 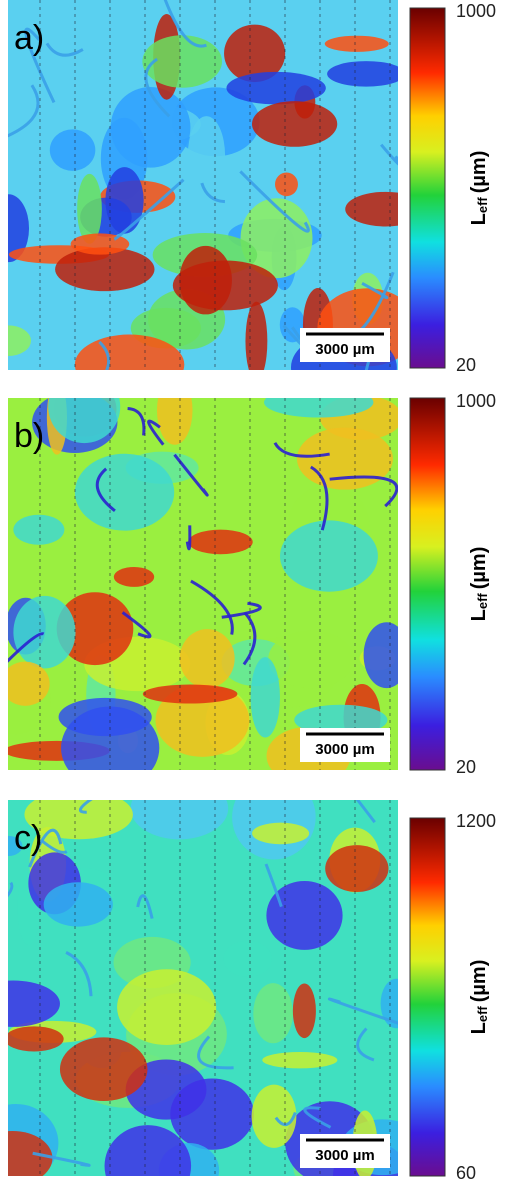 What do you see at coordinates (482, 601) in the screenshot?
I see `label-sub: eff` at bounding box center [482, 601].